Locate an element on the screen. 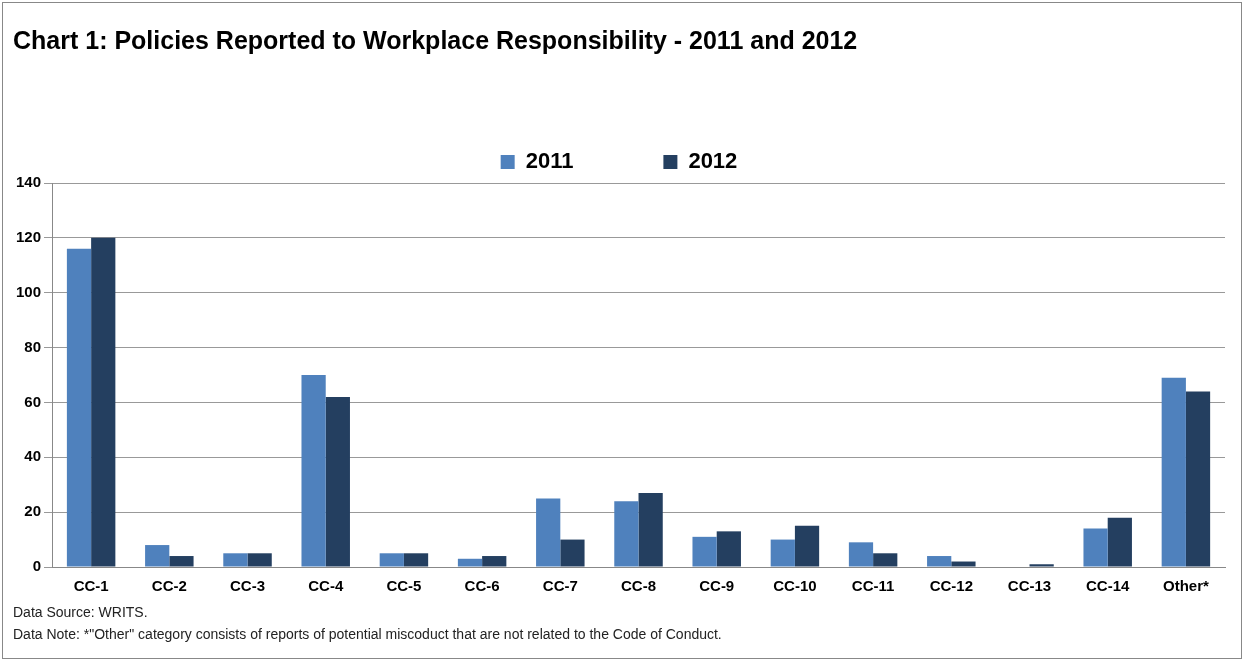 The width and height of the screenshot is (1248, 663). legend-label: 2011 is located at coordinates (549, 161).